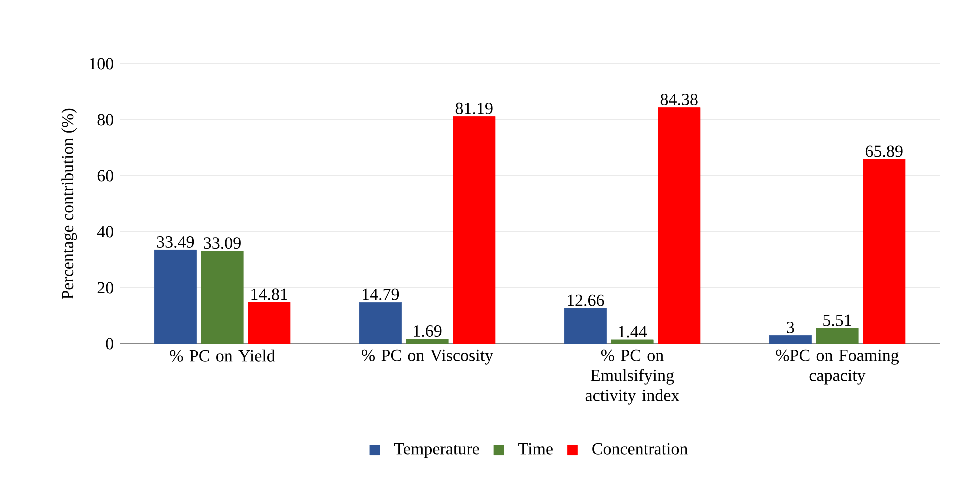  What do you see at coordinates (106, 176) in the screenshot?
I see `y-tick-label: 60` at bounding box center [106, 176].